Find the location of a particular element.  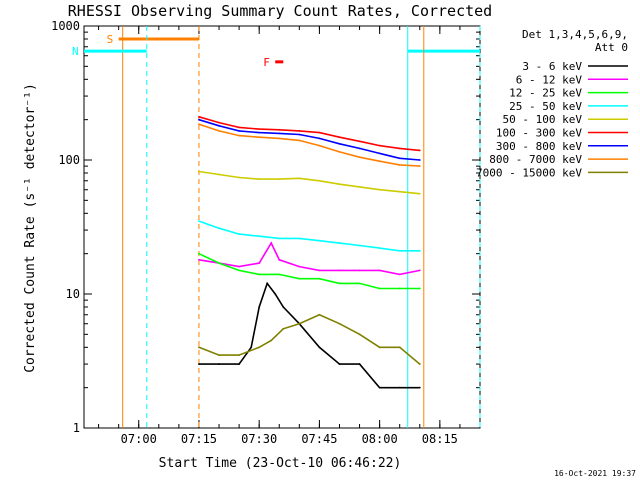

x-tick-label: 07:30 is located at coordinates (259, 439).